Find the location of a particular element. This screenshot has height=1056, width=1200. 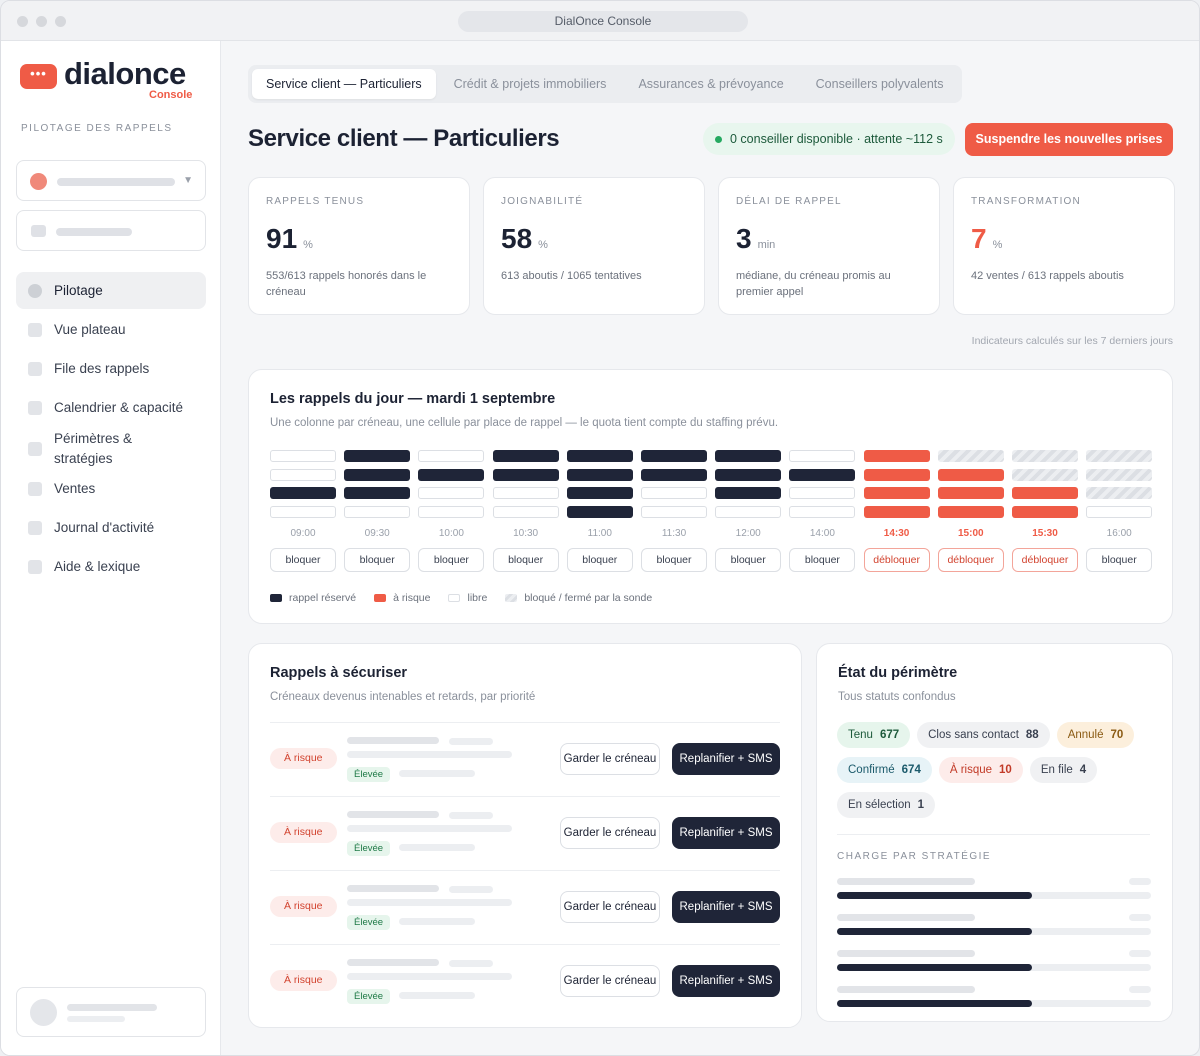

text-placeholder is located at coordinates (471, 889).